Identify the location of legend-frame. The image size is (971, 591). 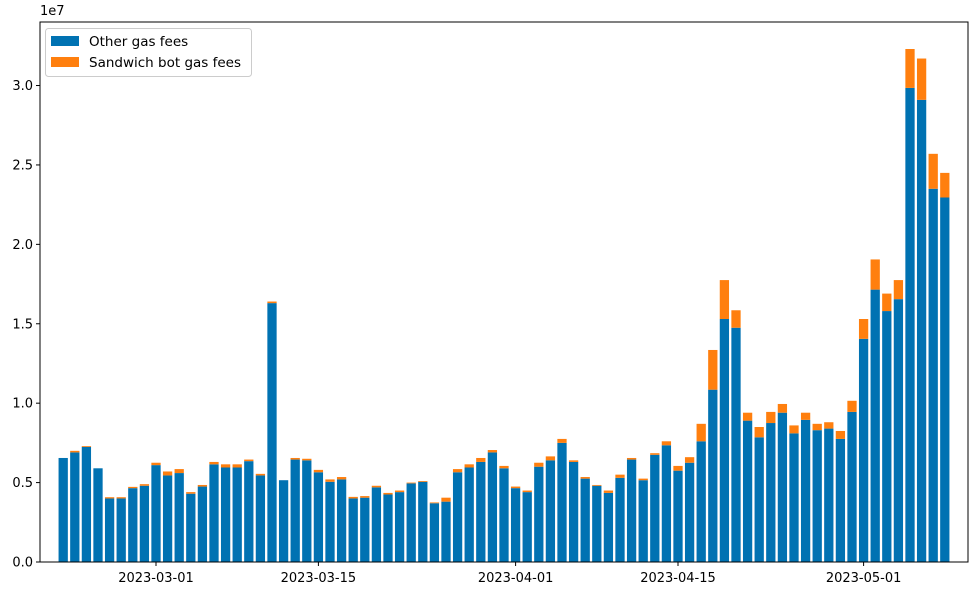
(148, 52).